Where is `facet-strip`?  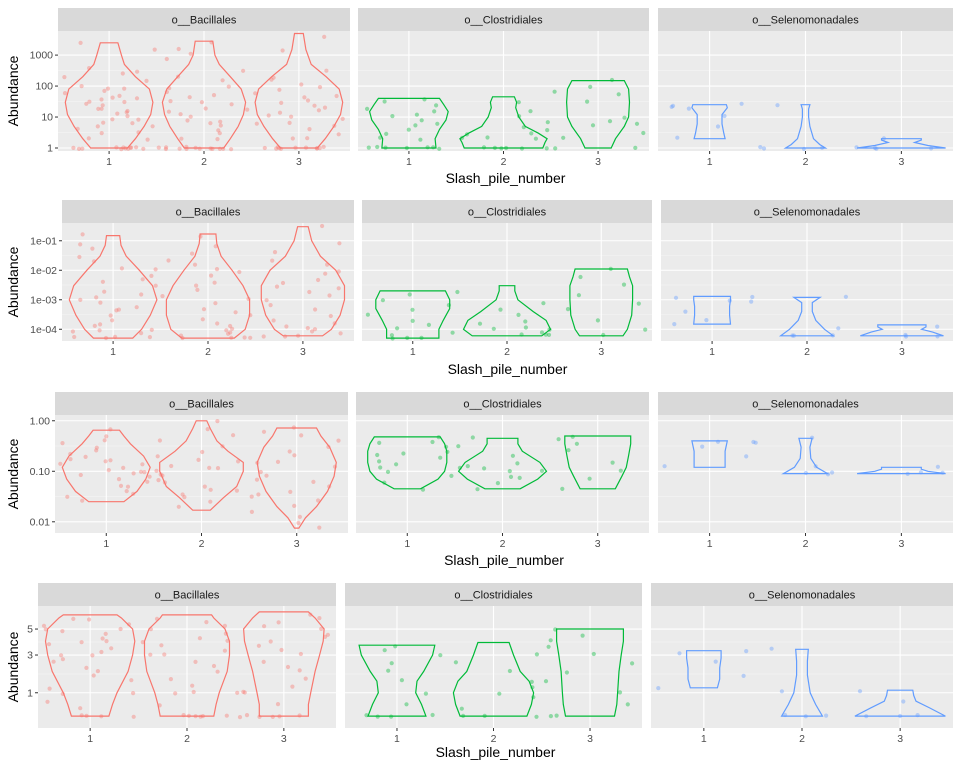
facet-strip is located at coordinates (507, 211).